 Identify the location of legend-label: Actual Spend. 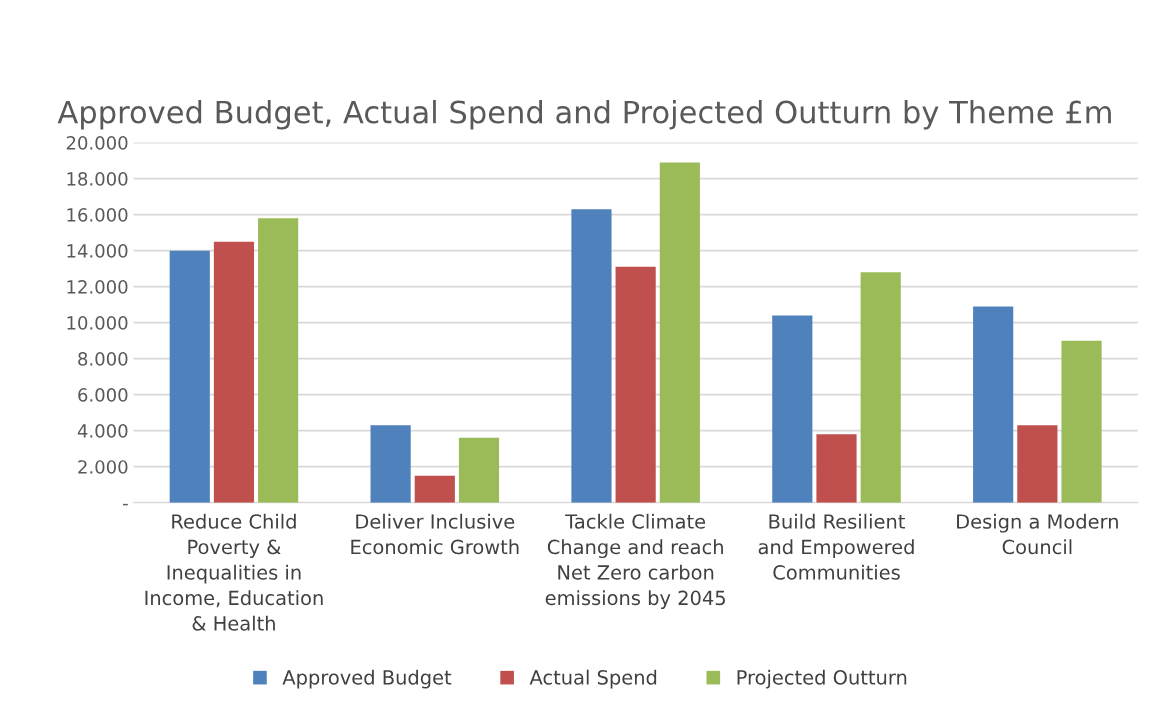
(593, 679).